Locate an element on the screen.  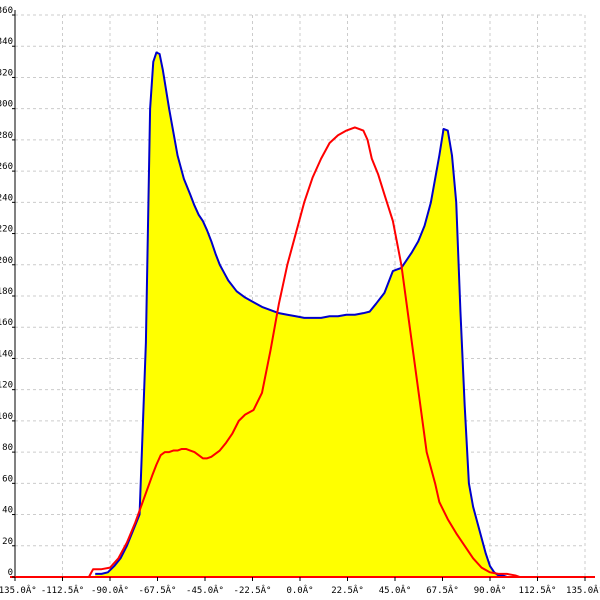
y-tick-label: 180 is located at coordinates (6, 292).